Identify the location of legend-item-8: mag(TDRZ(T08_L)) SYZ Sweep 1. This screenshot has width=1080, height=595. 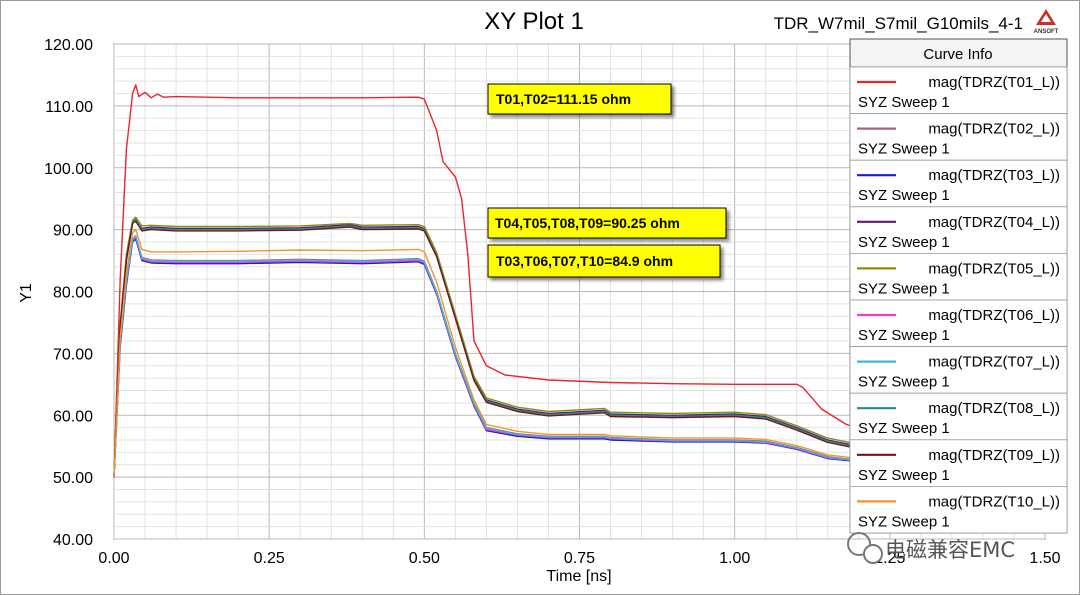
(958, 416).